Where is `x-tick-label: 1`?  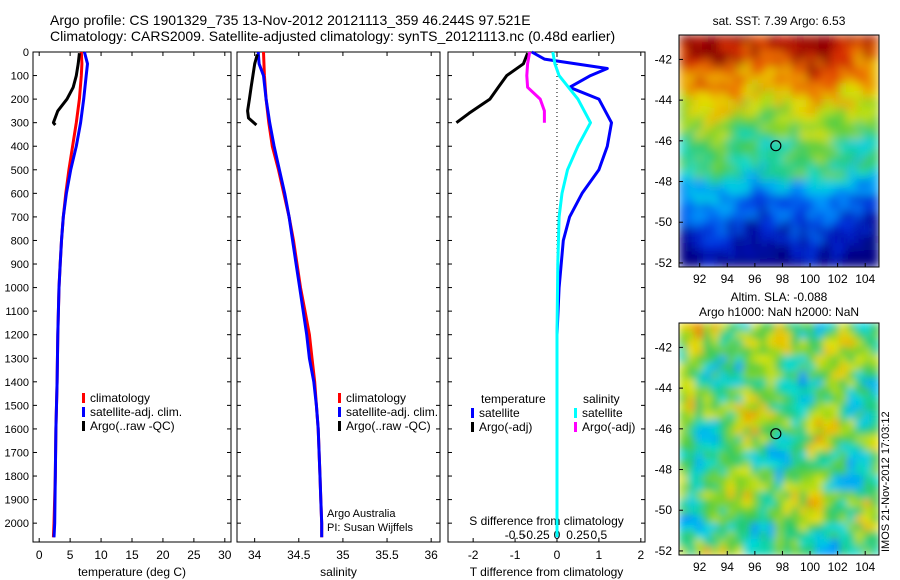 x-tick-label: 1 is located at coordinates (599, 555).